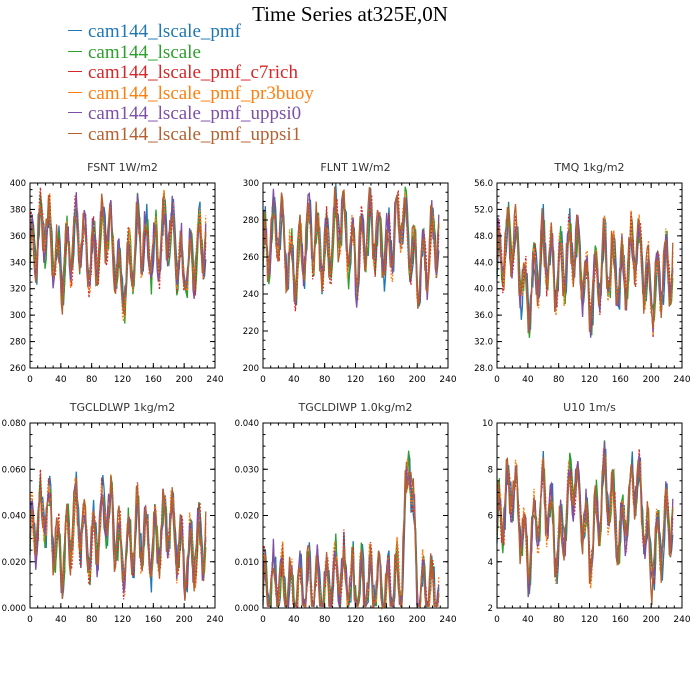 The width and height of the screenshot is (700, 700). What do you see at coordinates (251, 332) in the screenshot?
I see `y-tick-label: 220` at bounding box center [251, 332].